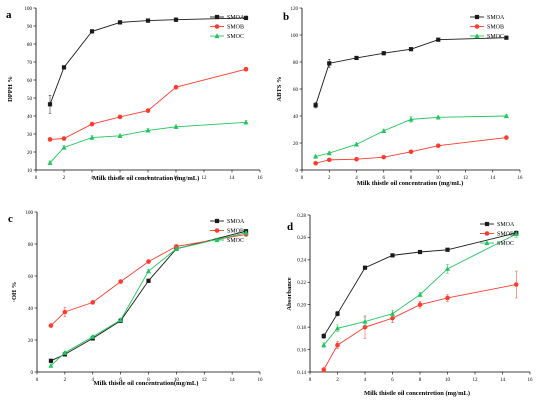  Describe the element at coordinates (301, 238) in the screenshot. I see `y-tick-label: 0.26` at that location.